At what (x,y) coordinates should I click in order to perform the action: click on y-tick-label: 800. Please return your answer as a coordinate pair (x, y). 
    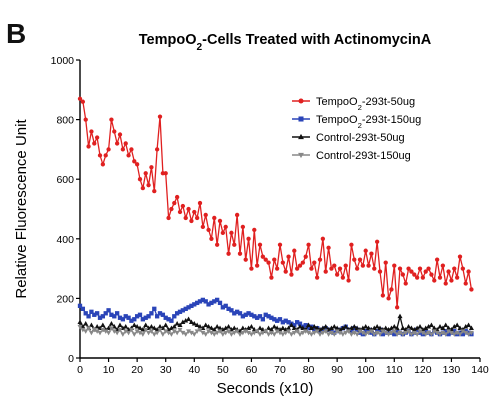
    Looking at the image, I should click on (65, 121).